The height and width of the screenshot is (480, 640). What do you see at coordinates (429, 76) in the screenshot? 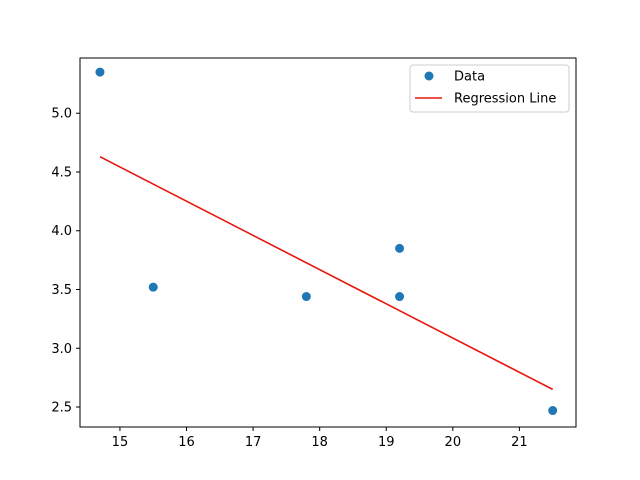
I see `legend-marker-swatch` at bounding box center [429, 76].